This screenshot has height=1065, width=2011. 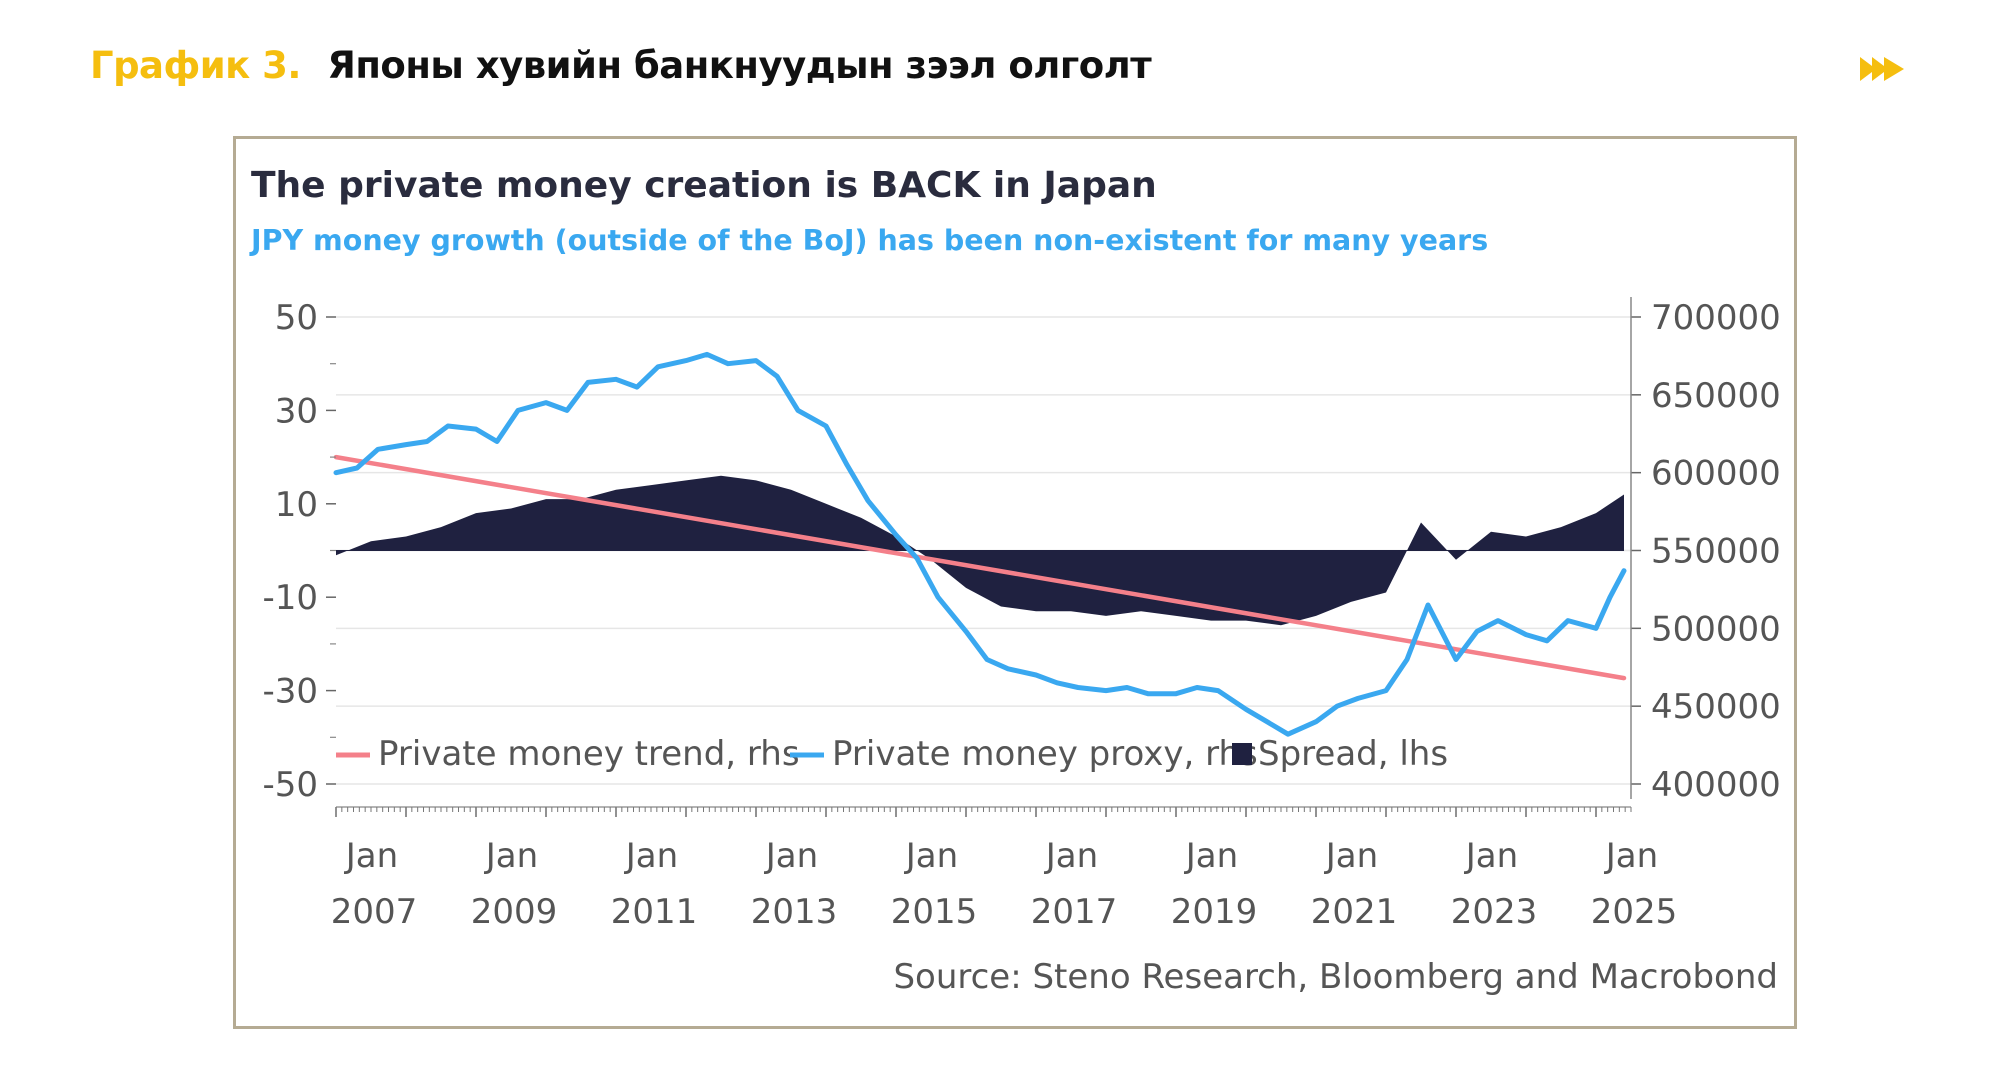 What do you see at coordinates (1494, 912) in the screenshot?
I see `x-axis-tick-label-year: 2023` at bounding box center [1494, 912].